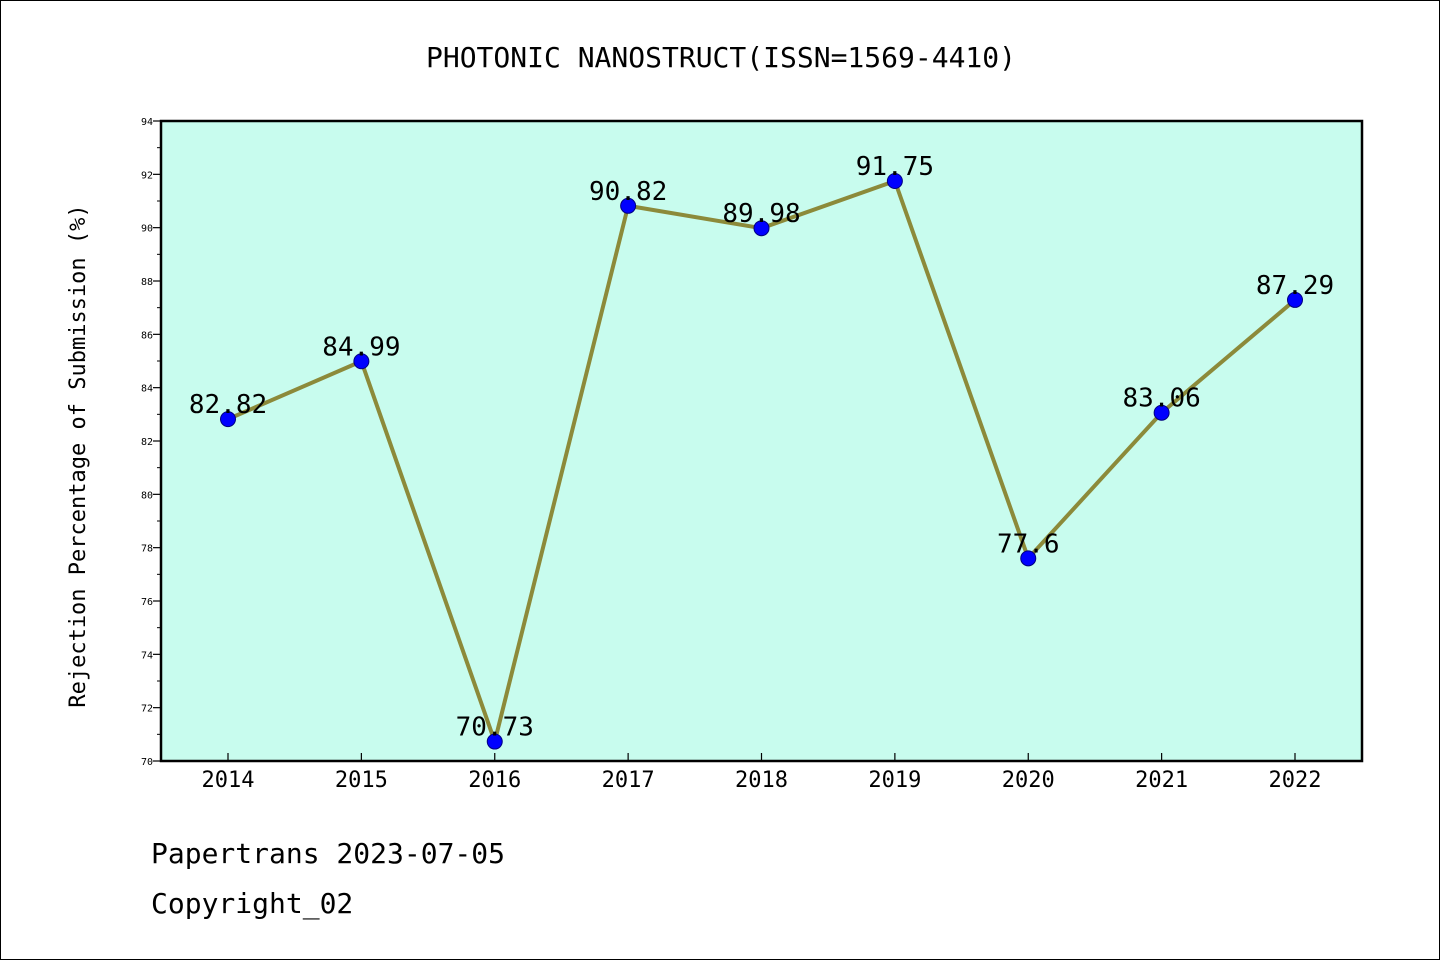  What do you see at coordinates (228, 405) in the screenshot?
I see `data-label: 82.82` at bounding box center [228, 405].